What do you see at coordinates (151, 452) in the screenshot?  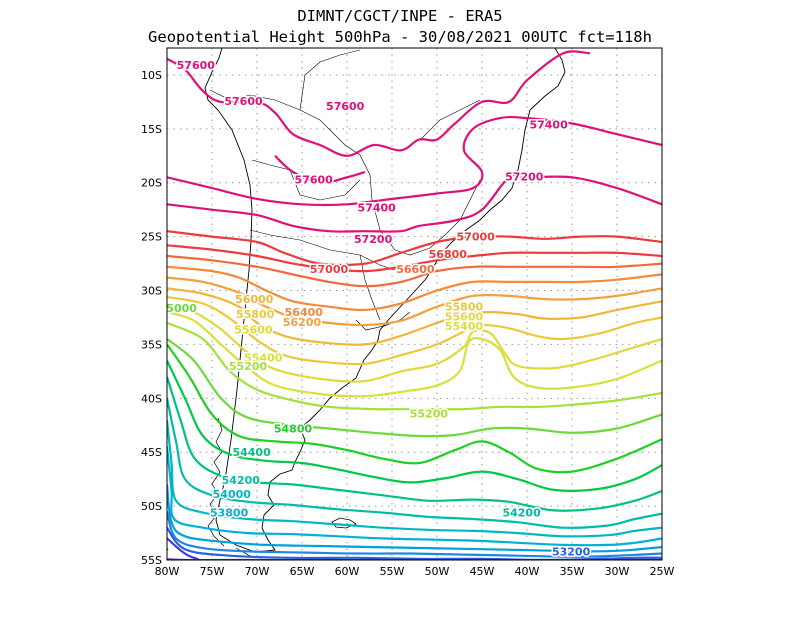 I see `y-tick-label: 45S` at bounding box center [151, 452].